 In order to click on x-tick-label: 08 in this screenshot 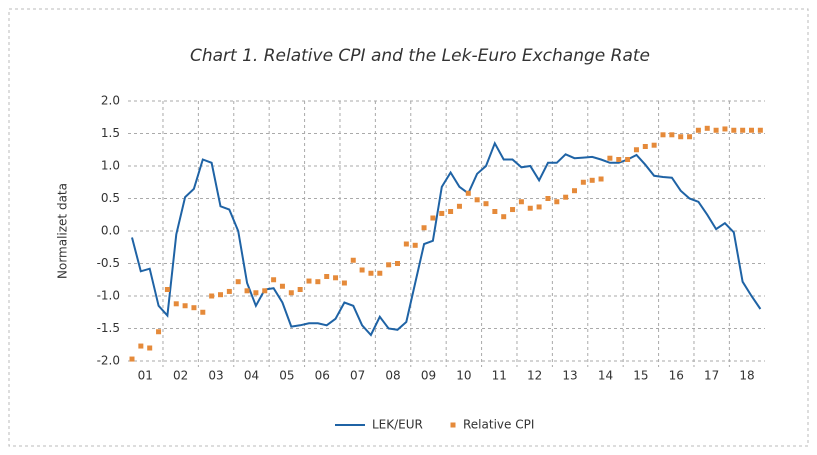, I will do `click(392, 376)`.